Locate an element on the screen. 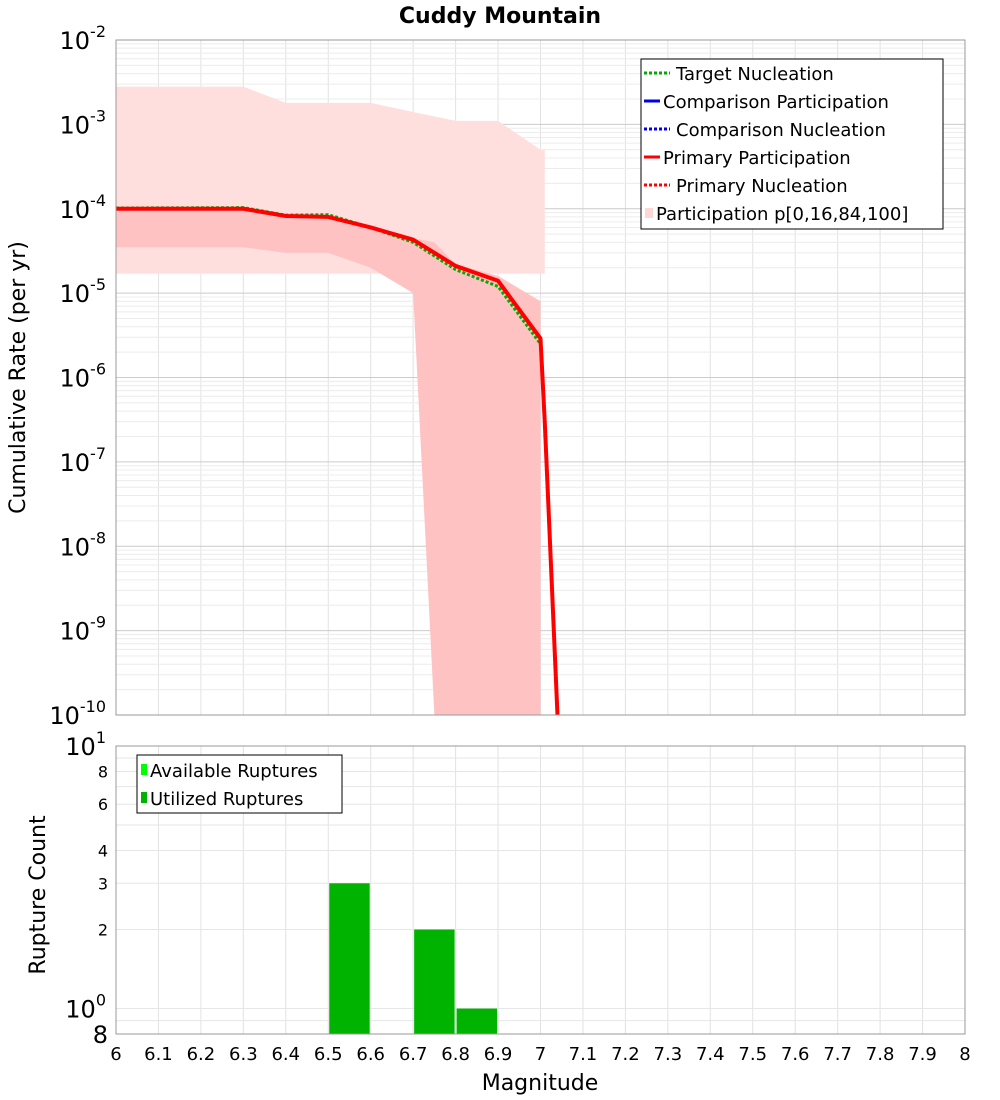  top-y-tick-label: 10⁻³ is located at coordinates (83, 122).